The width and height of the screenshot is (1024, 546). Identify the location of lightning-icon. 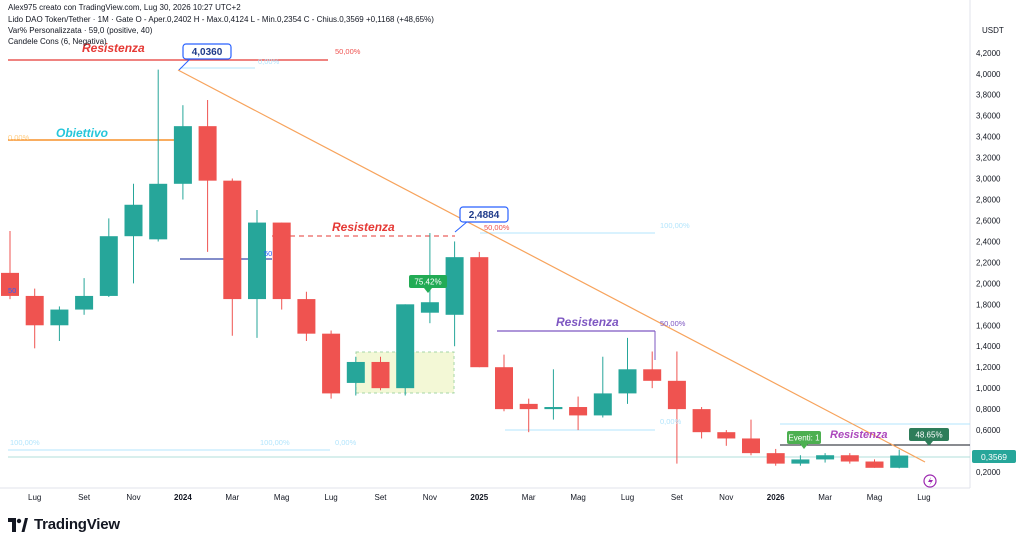
(930, 481).